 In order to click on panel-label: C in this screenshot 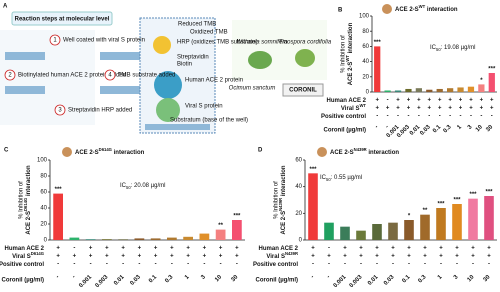, I will do `click(6, 151)`.